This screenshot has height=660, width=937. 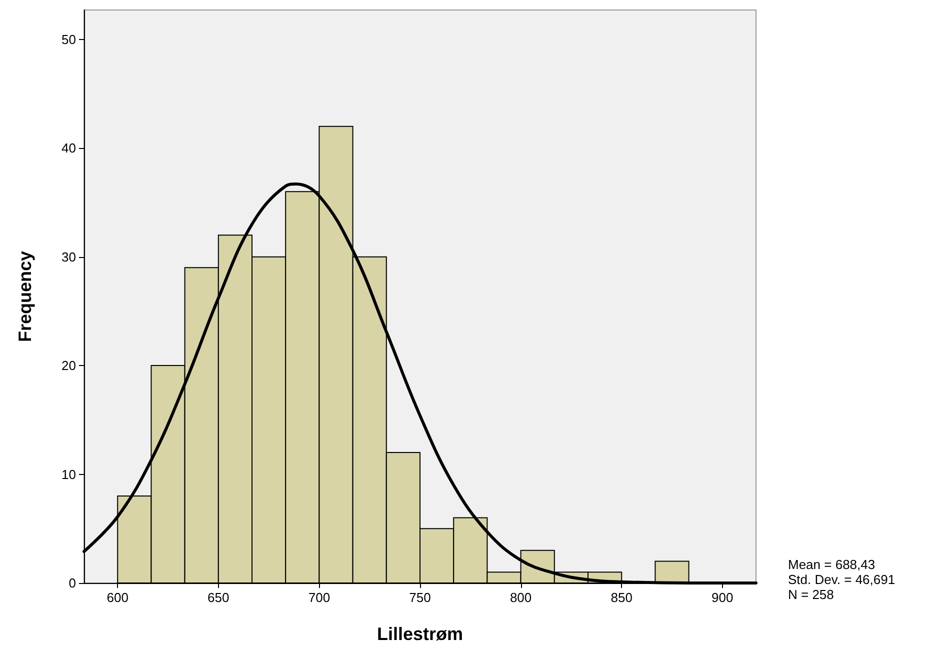 What do you see at coordinates (219, 597) in the screenshot?
I see `x-tick-label: 650` at bounding box center [219, 597].